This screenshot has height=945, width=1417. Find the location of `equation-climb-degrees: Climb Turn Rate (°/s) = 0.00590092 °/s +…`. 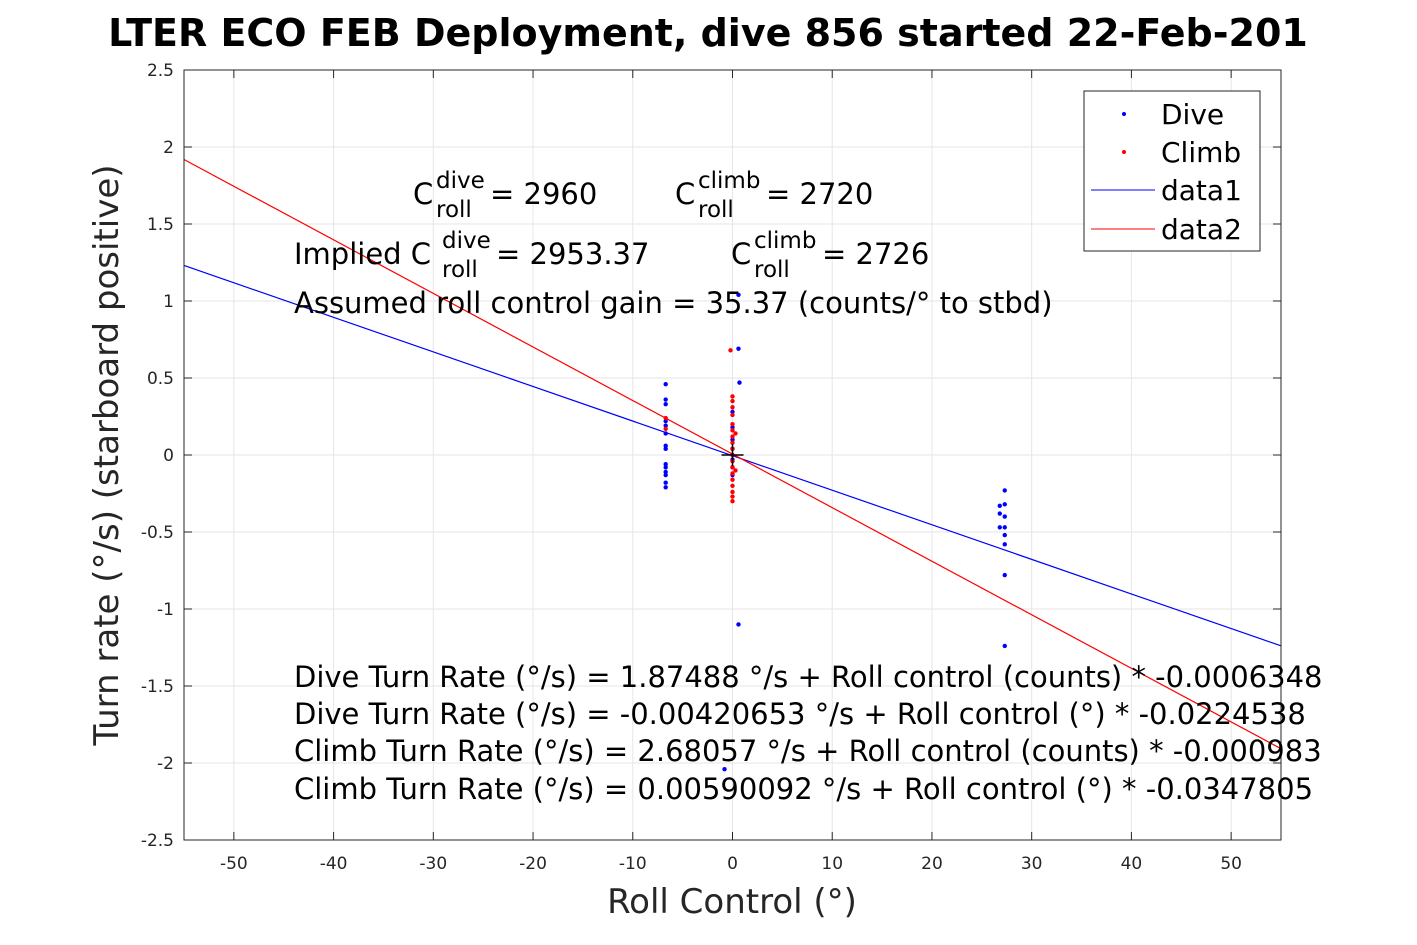

equation-climb-degrees: Climb Turn Rate (°/s) = 0.00590092 °/s +… is located at coordinates (803, 789).